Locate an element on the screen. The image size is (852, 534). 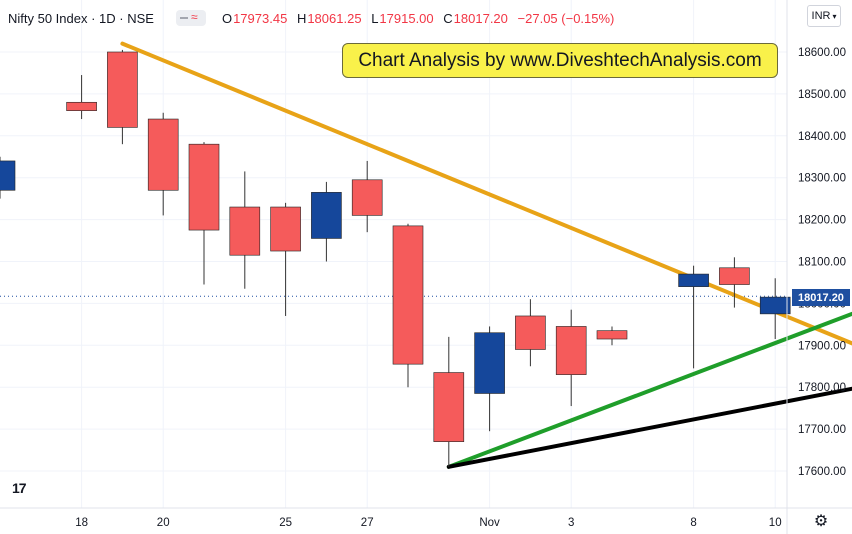
y-tick-label: 17800.00 is located at coordinates (822, 388).